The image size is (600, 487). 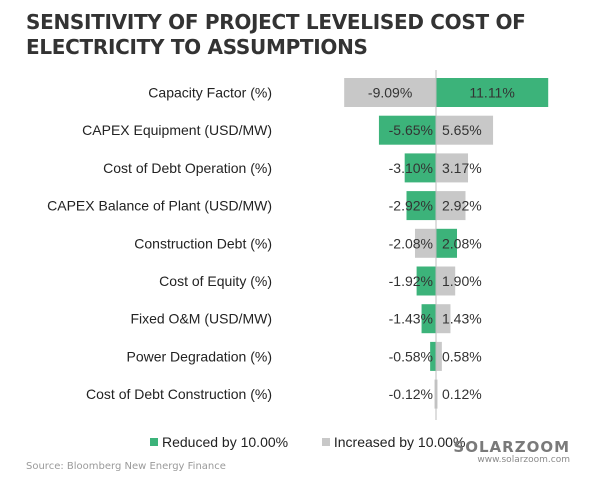 I want to click on value-label-positive: 2.92%, so click(x=462, y=206).